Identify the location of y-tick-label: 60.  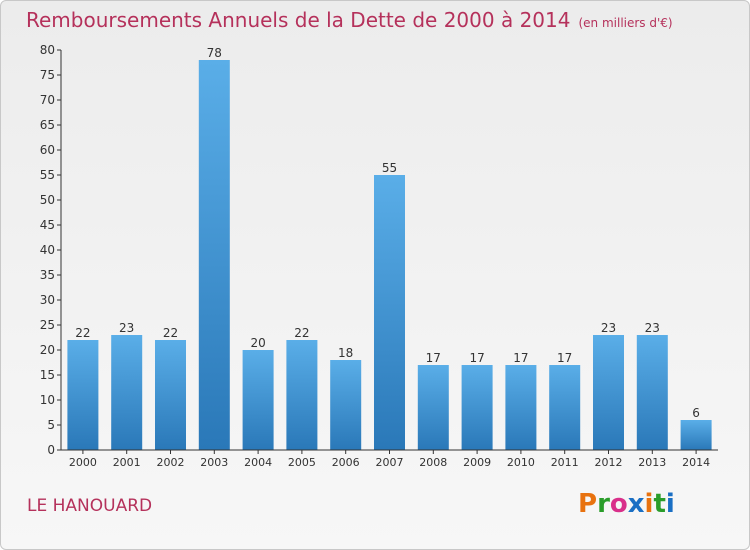
(47, 150).